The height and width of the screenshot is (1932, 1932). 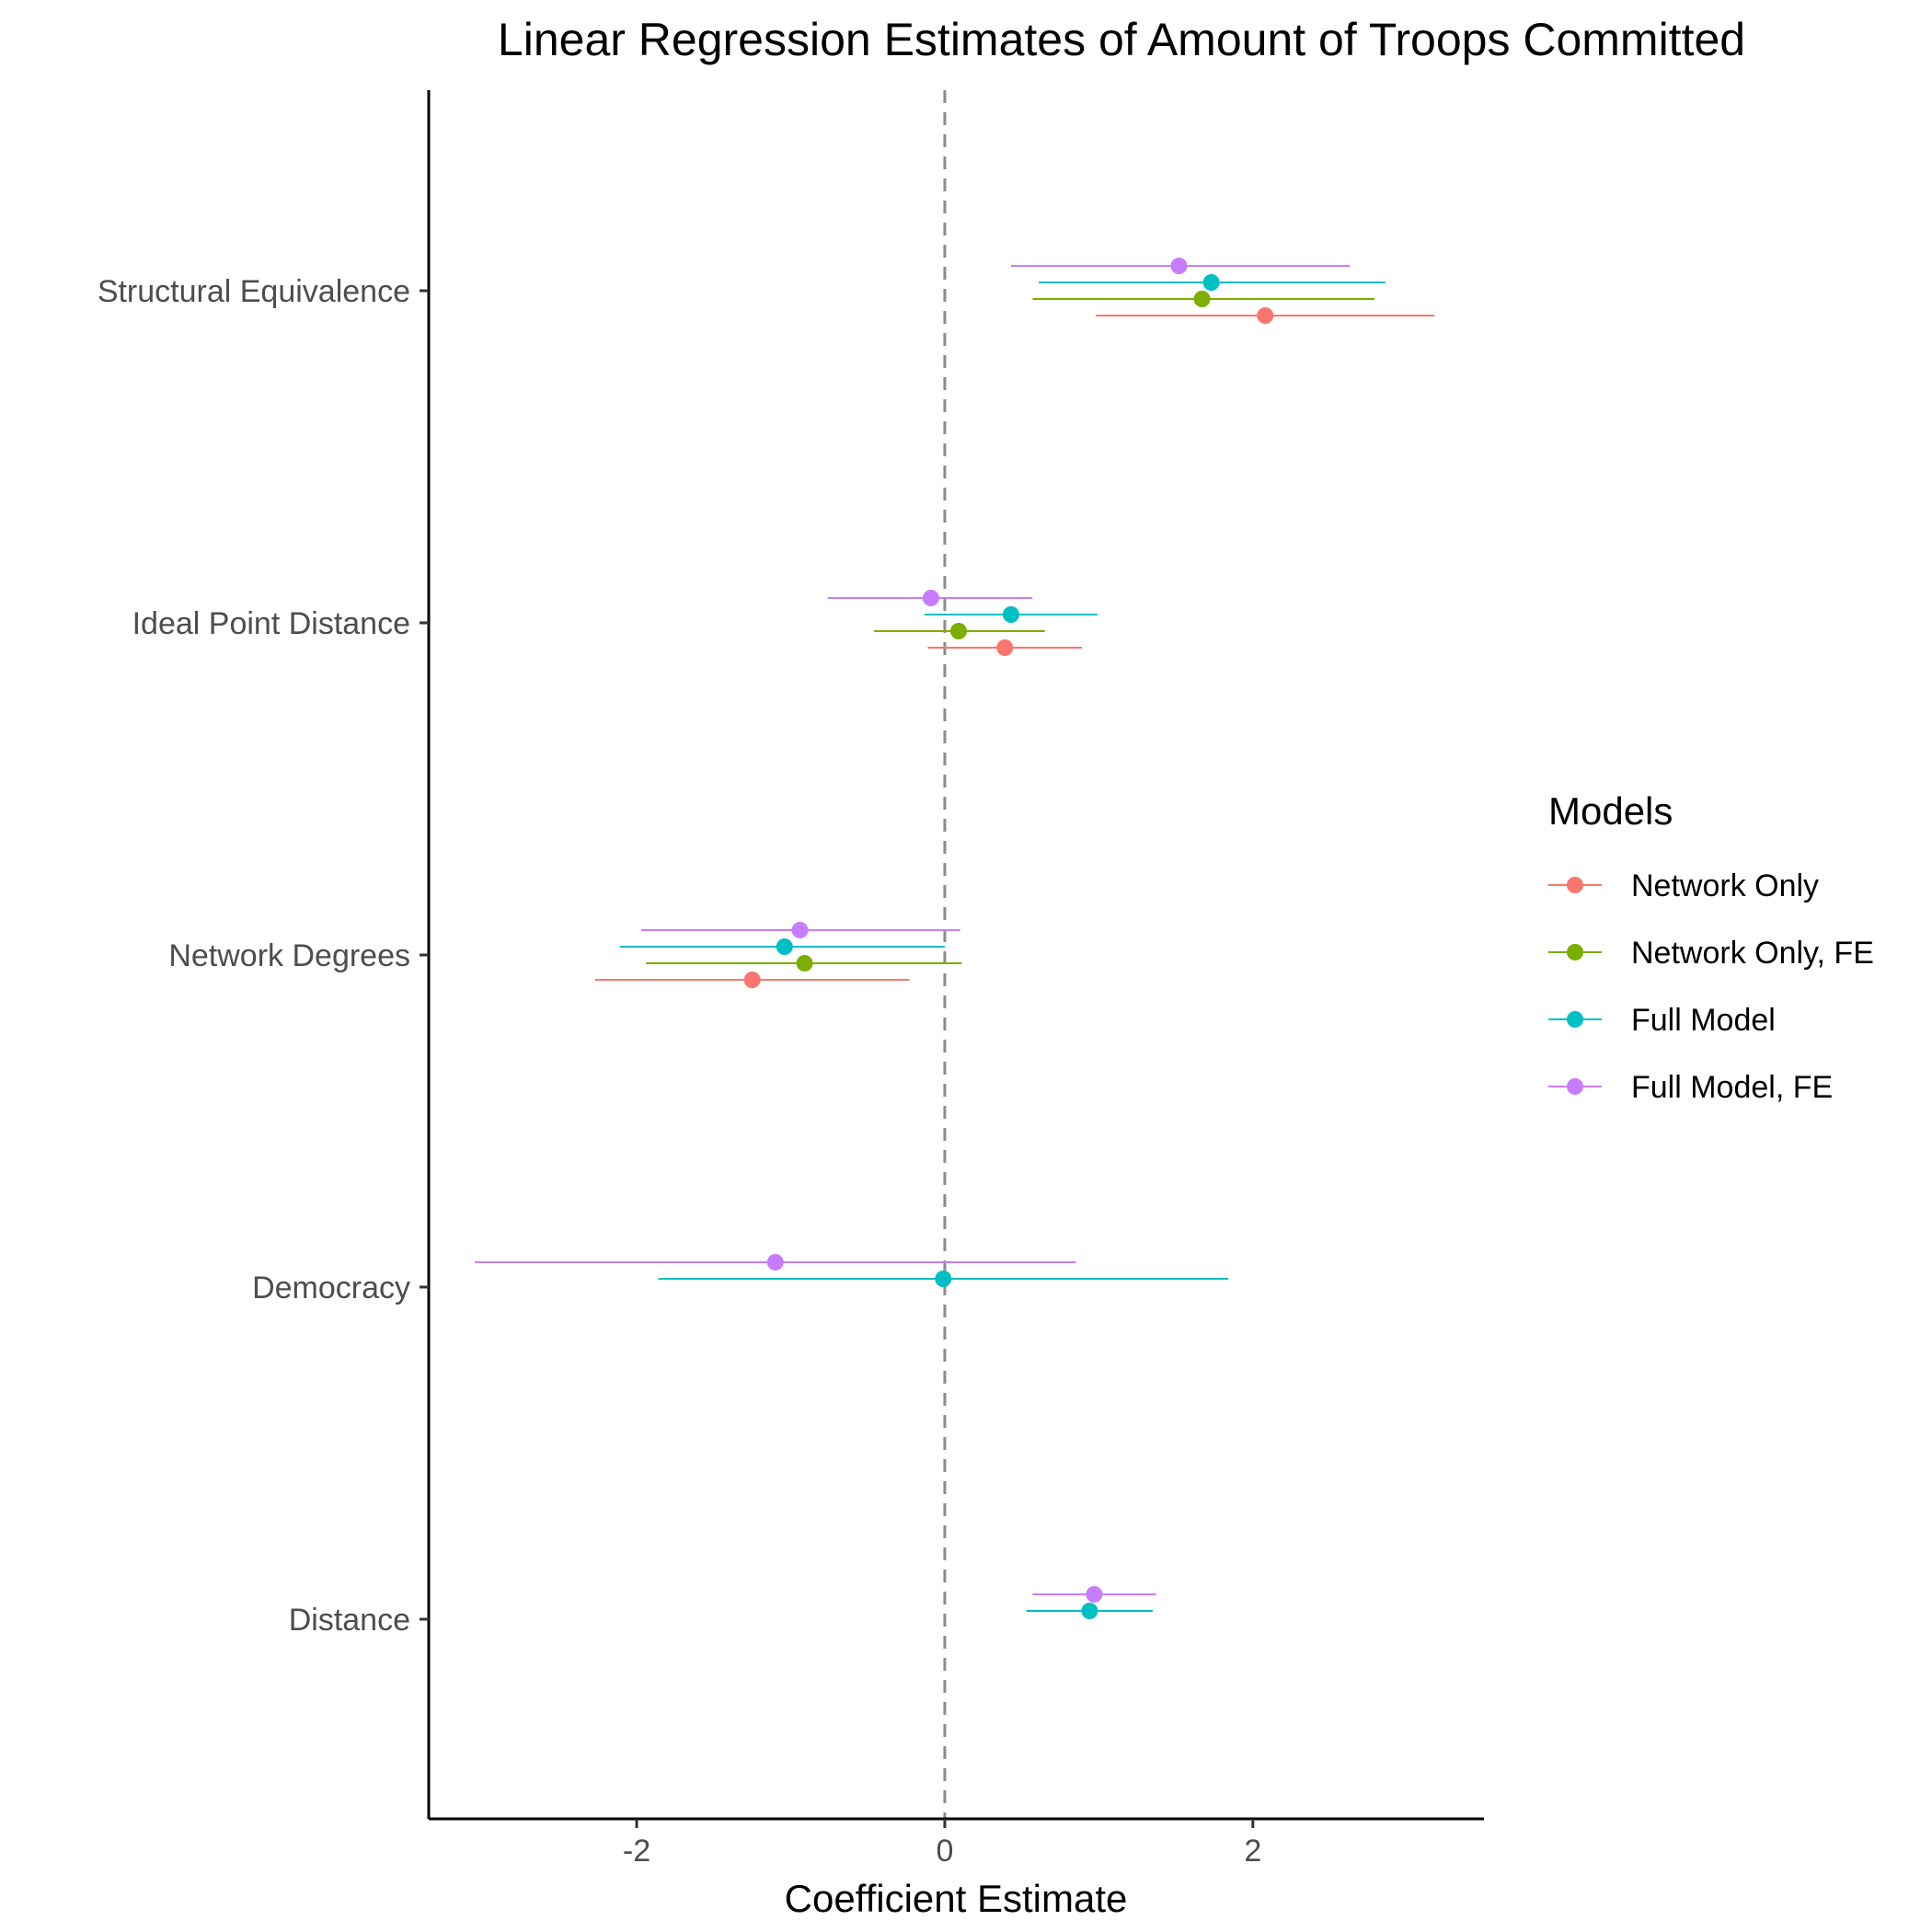 What do you see at coordinates (636, 1851) in the screenshot?
I see `x-tick-label: -2` at bounding box center [636, 1851].